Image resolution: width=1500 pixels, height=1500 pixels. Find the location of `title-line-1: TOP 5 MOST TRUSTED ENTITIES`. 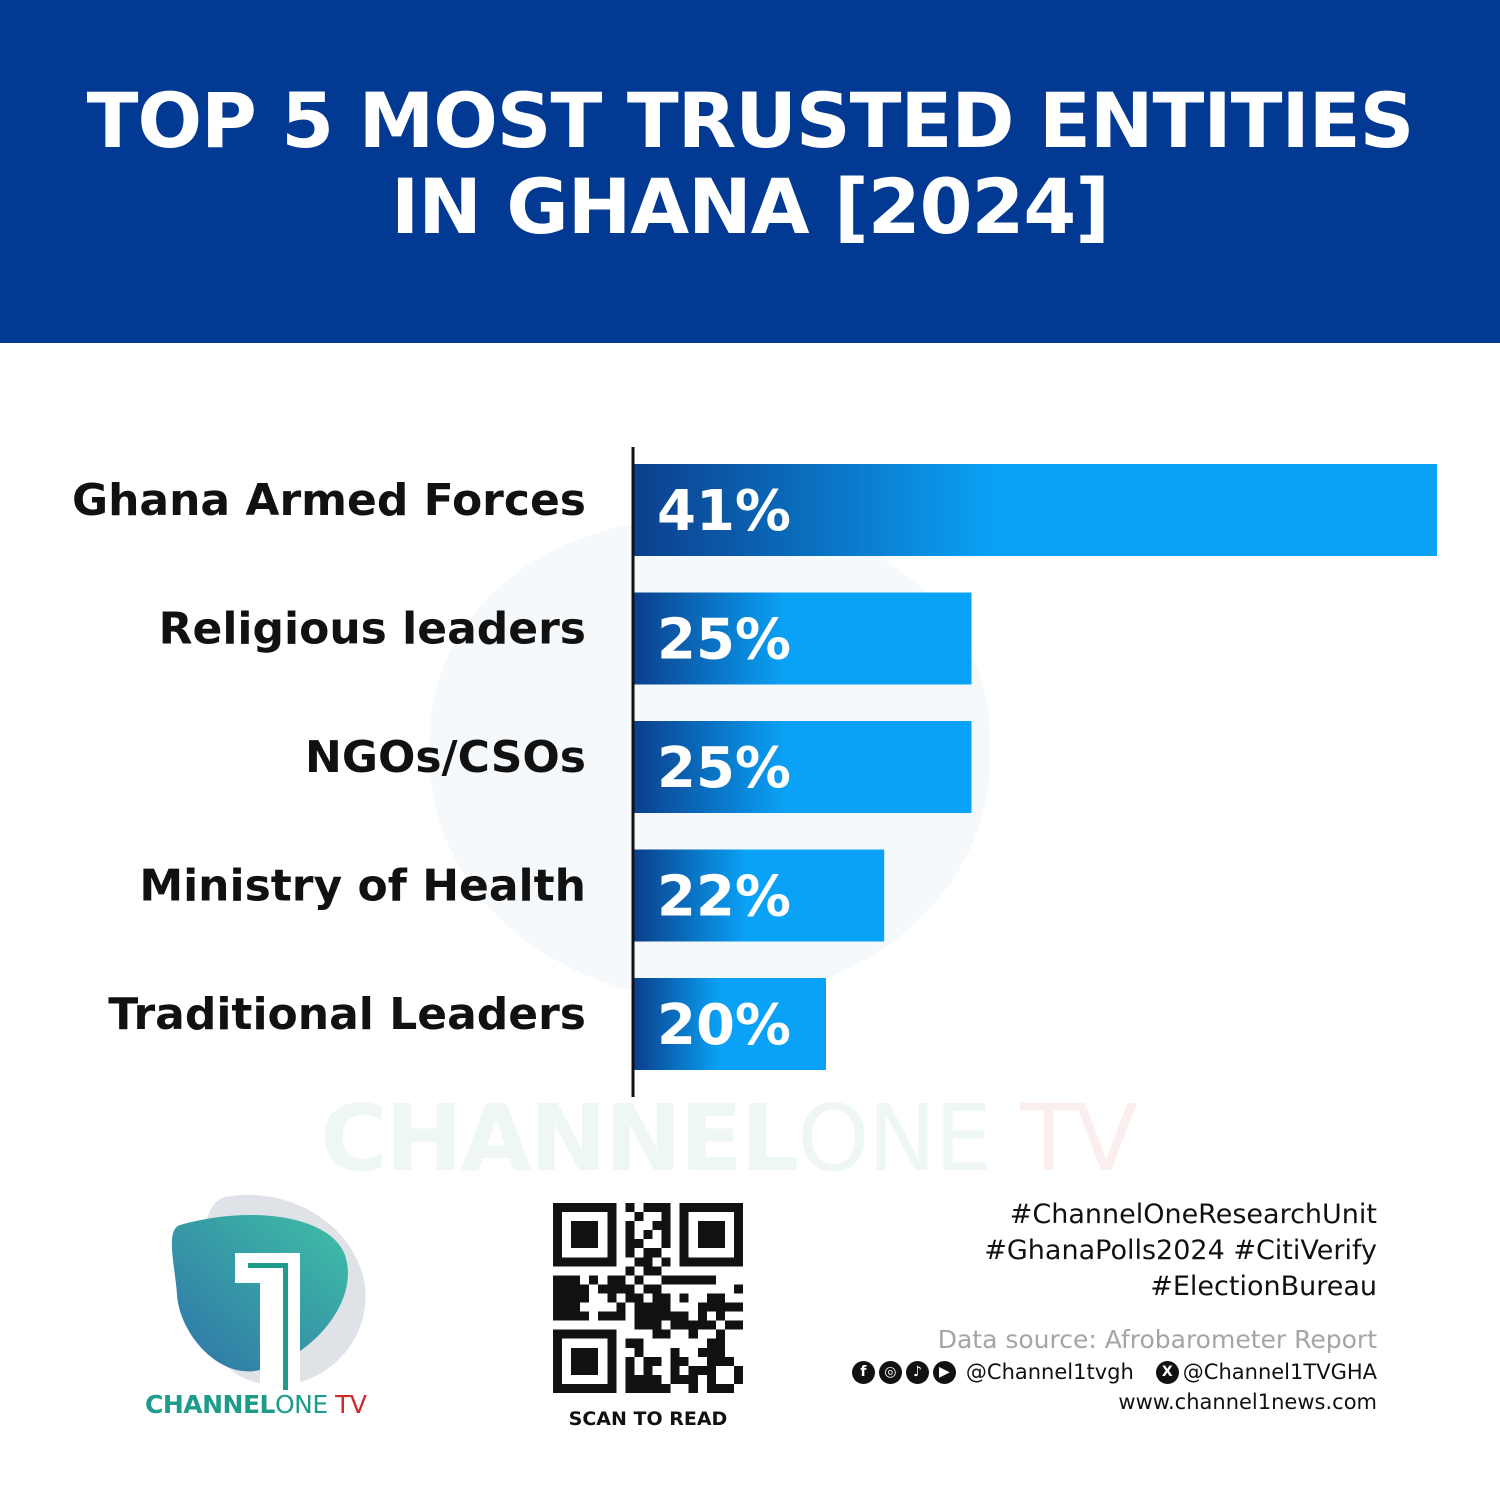

title-line-1: TOP 5 MOST TRUSTED ENTITIES is located at coordinates (750, 120).